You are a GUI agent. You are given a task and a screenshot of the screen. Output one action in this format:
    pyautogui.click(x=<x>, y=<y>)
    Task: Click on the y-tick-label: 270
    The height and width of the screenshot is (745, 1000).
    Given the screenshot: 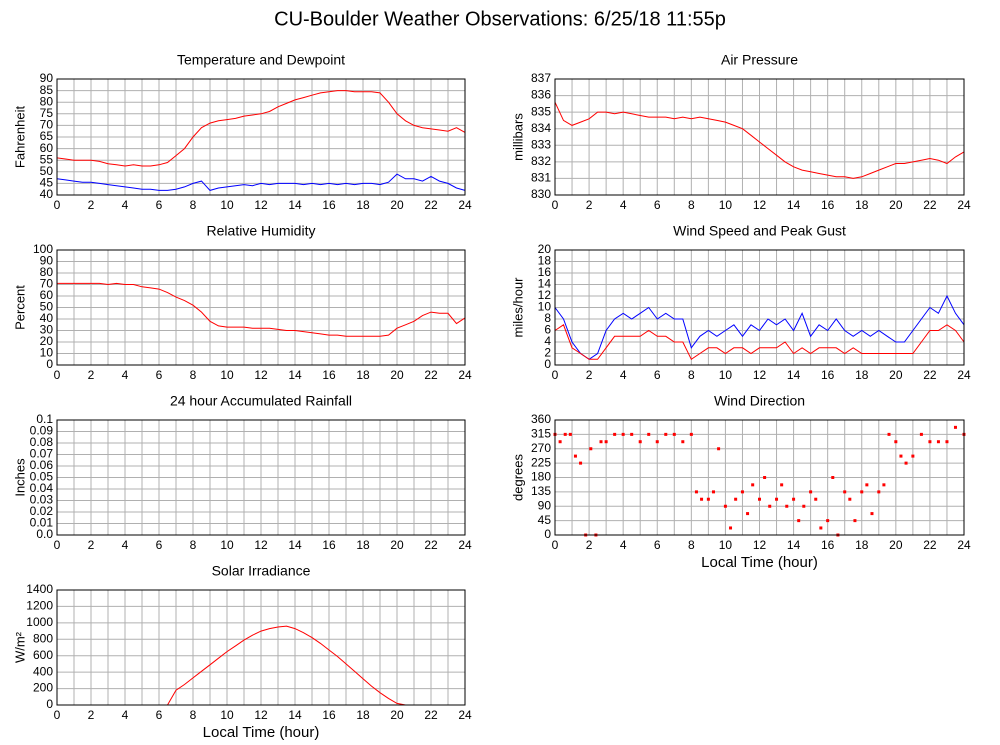 What is the action you would take?
    pyautogui.click(x=541, y=448)
    